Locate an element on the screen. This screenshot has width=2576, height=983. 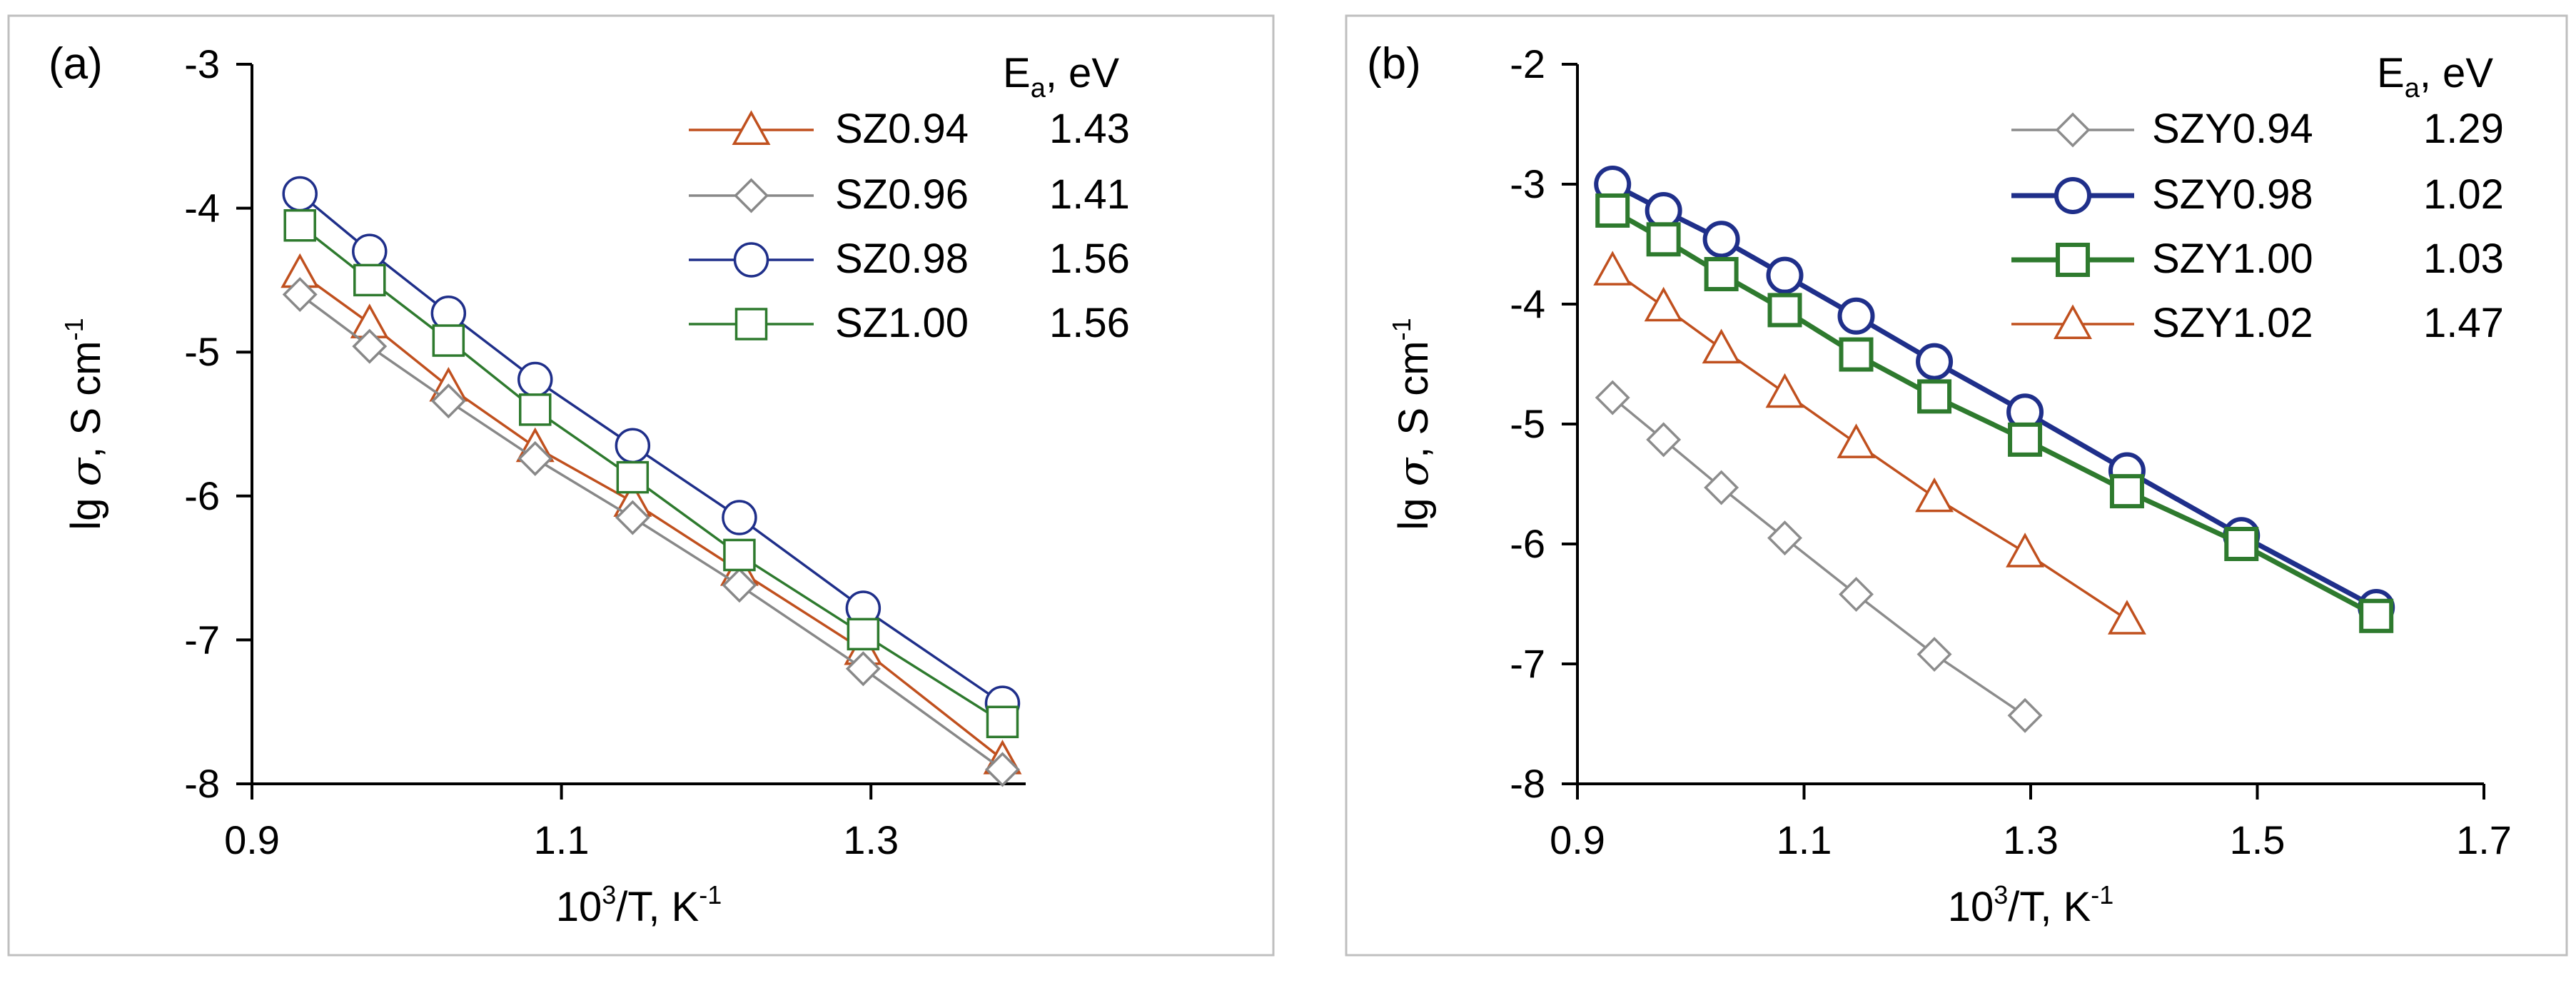
panel-label: (a) is located at coordinates (76, 64).